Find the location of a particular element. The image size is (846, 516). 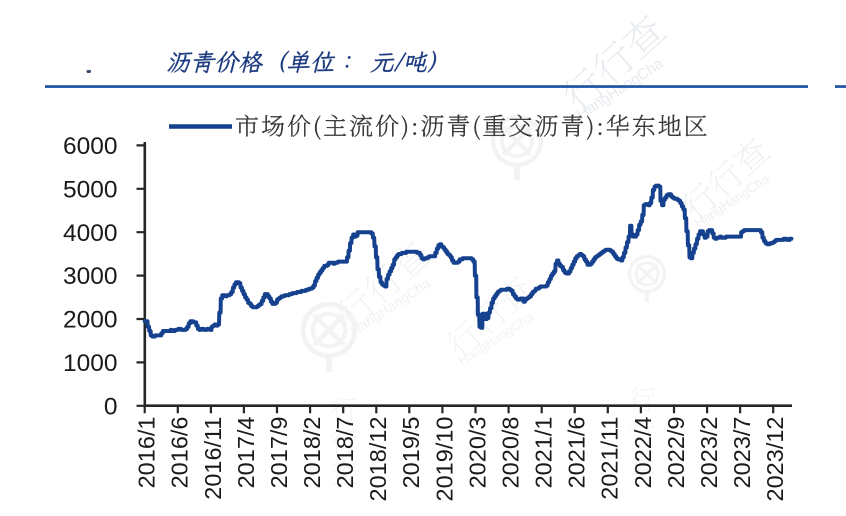

svg-text: 2018/7 is located at coordinates (345, 453).